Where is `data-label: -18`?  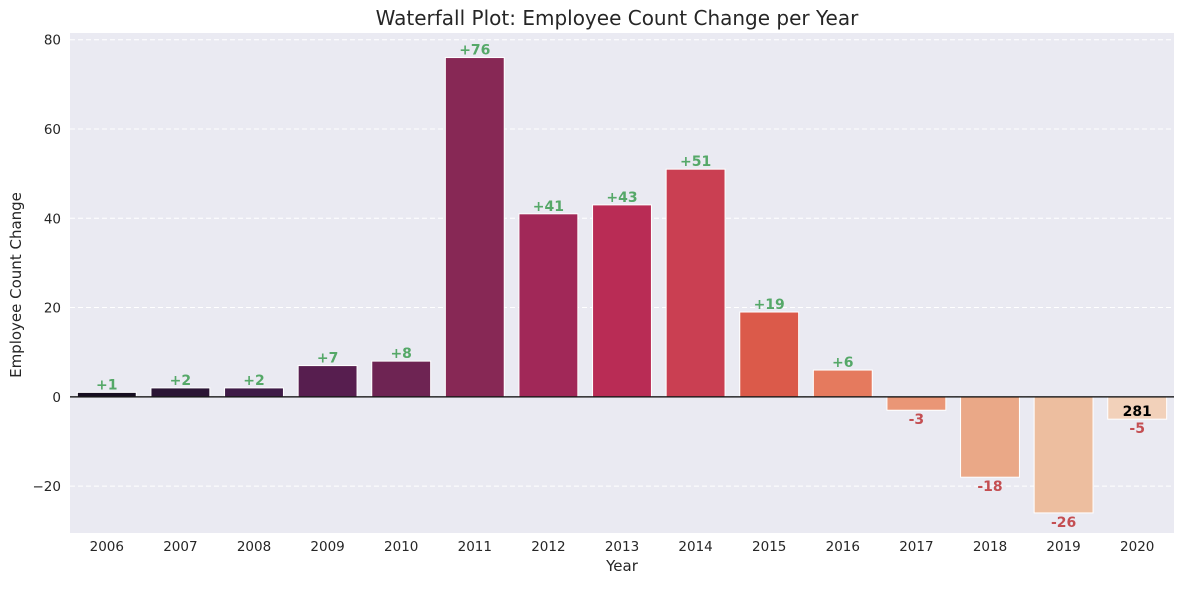 data-label: -18 is located at coordinates (989, 487).